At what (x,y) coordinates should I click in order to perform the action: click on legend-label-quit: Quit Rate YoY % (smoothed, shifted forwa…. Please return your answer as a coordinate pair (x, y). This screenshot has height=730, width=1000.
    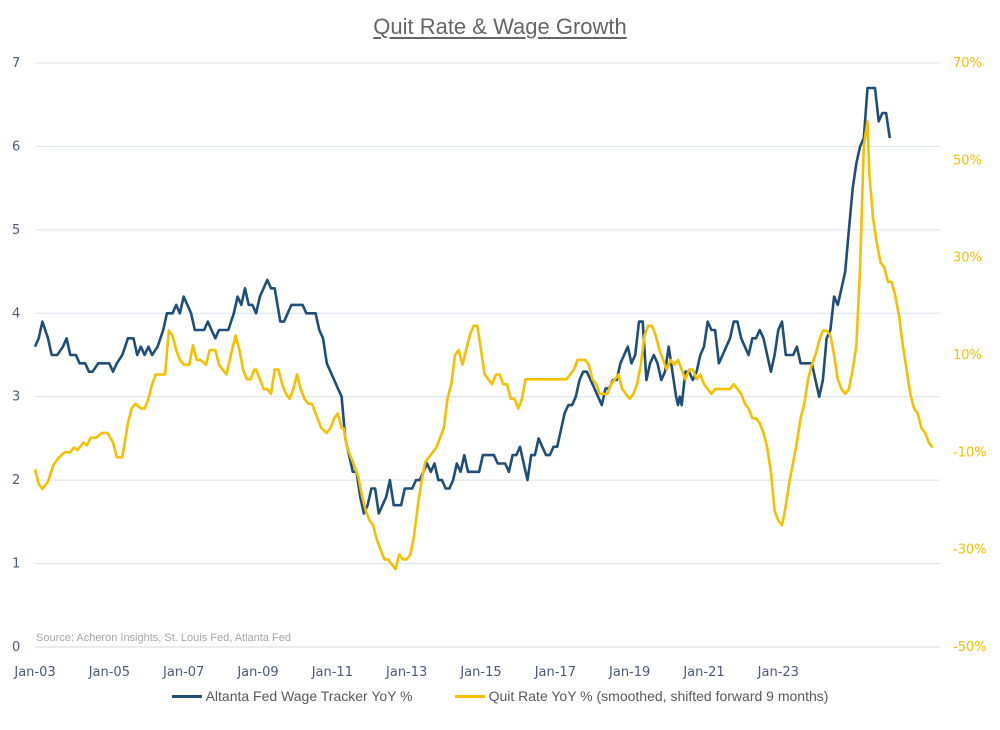
    Looking at the image, I should click on (658, 696).